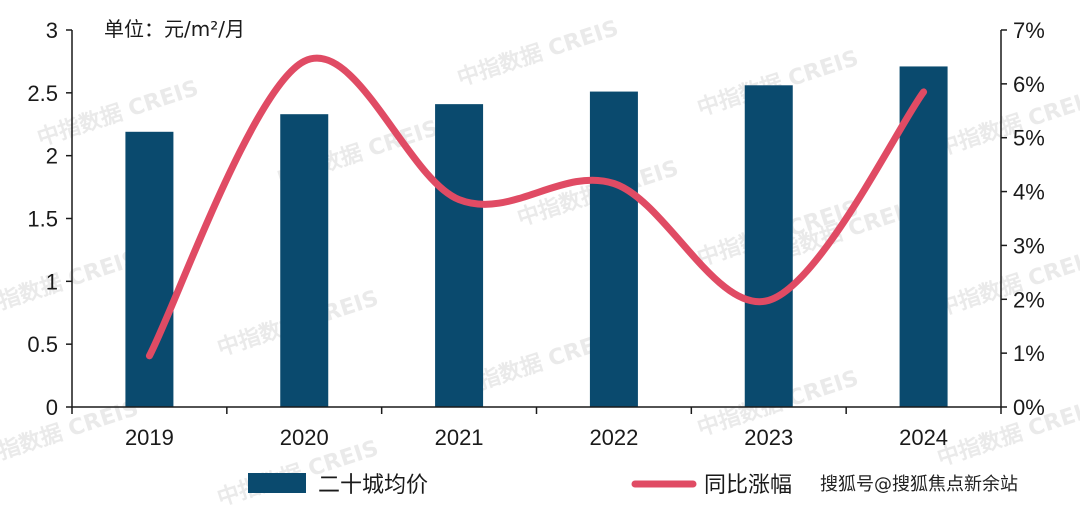 The width and height of the screenshot is (1080, 505). I want to click on x-tick-label: 2019, so click(149, 437).